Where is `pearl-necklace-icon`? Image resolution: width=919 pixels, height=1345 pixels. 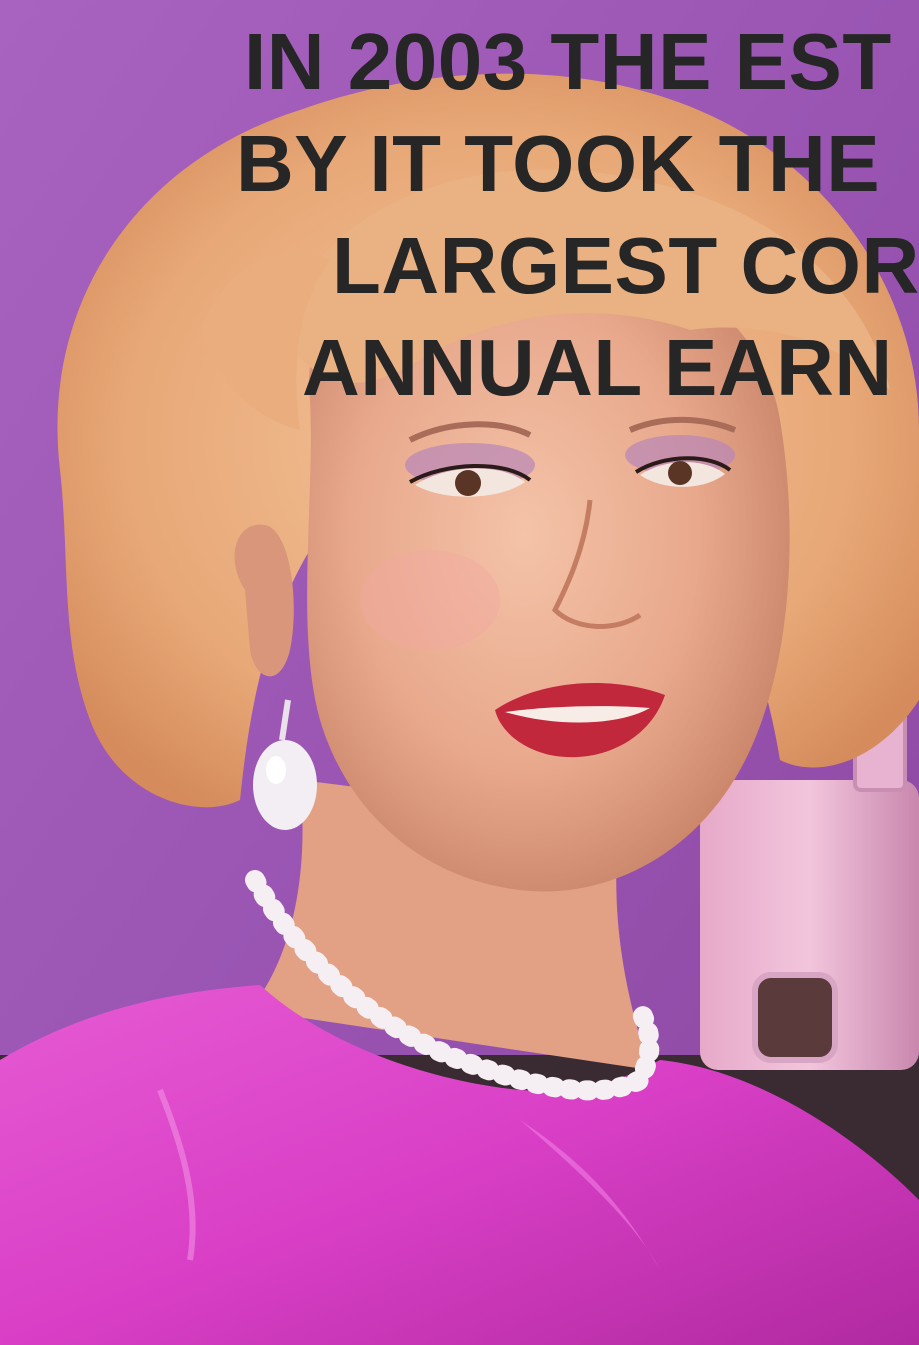
pearl-necklace-icon is located at coordinates (452, 985).